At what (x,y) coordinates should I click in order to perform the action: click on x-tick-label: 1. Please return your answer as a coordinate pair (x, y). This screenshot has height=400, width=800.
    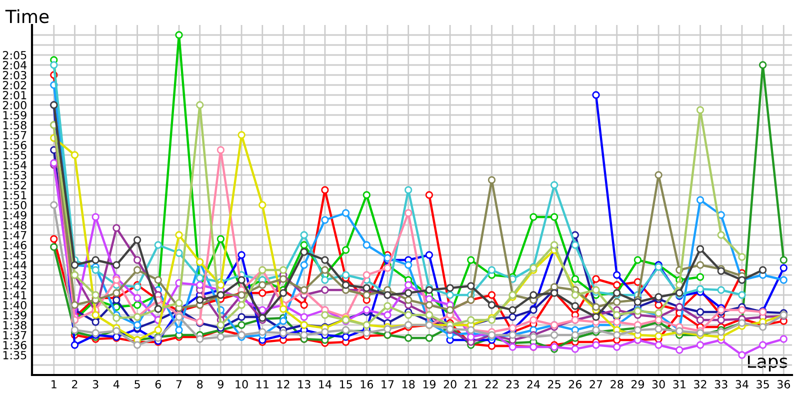
    Looking at the image, I should click on (54, 384).